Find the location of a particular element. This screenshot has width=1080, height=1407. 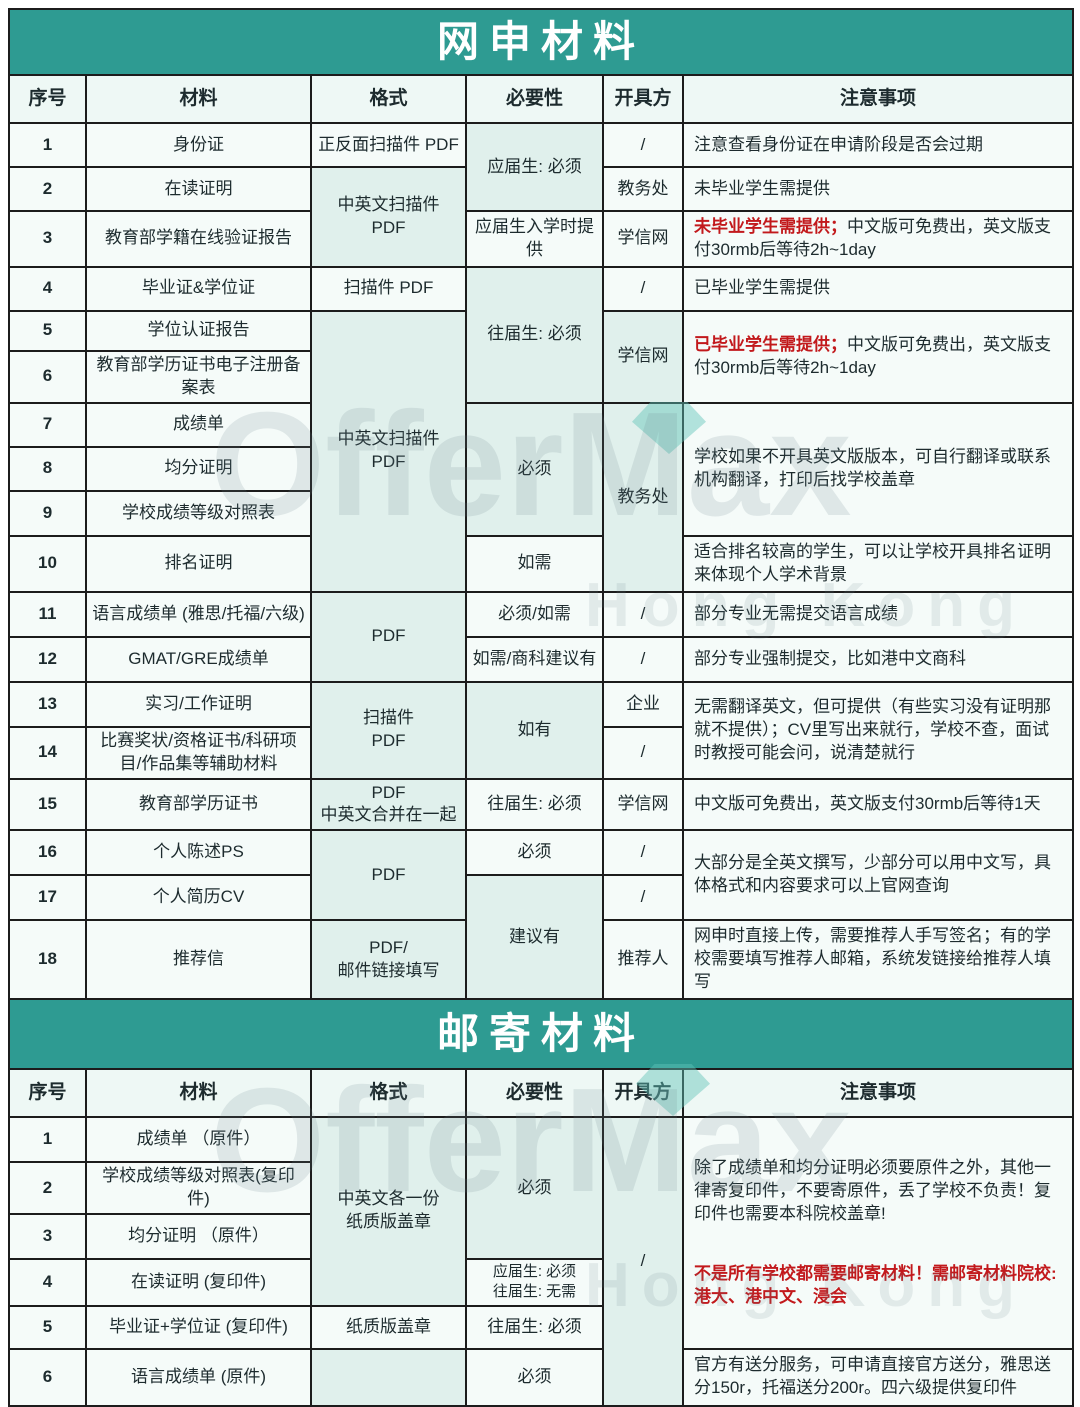

num-cell: 1 is located at coordinates (47, 145).